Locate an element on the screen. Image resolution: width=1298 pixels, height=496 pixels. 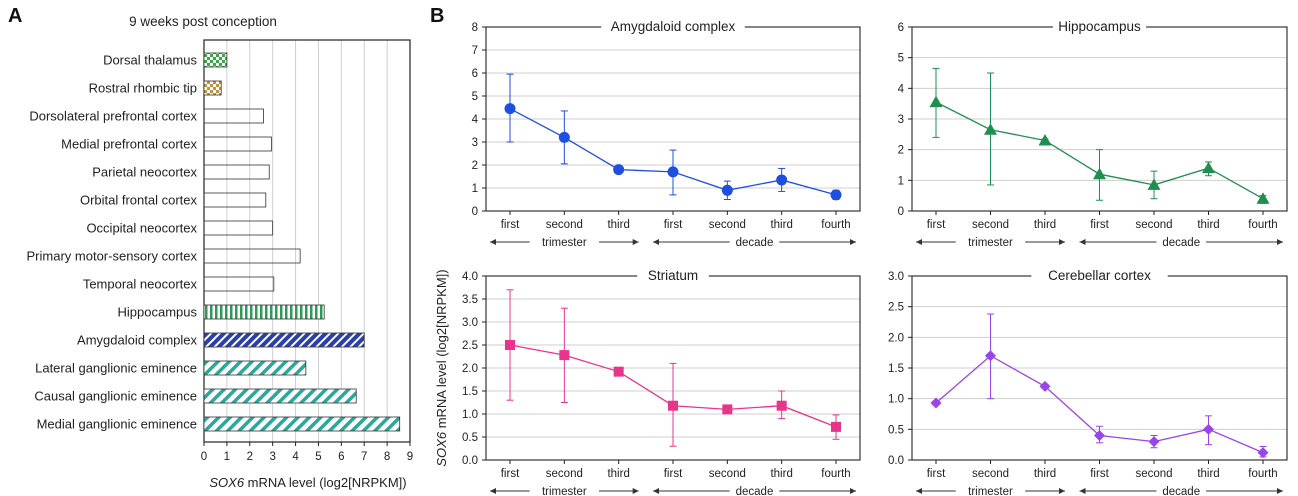
x-tick-label: 6 is located at coordinates (341, 457).